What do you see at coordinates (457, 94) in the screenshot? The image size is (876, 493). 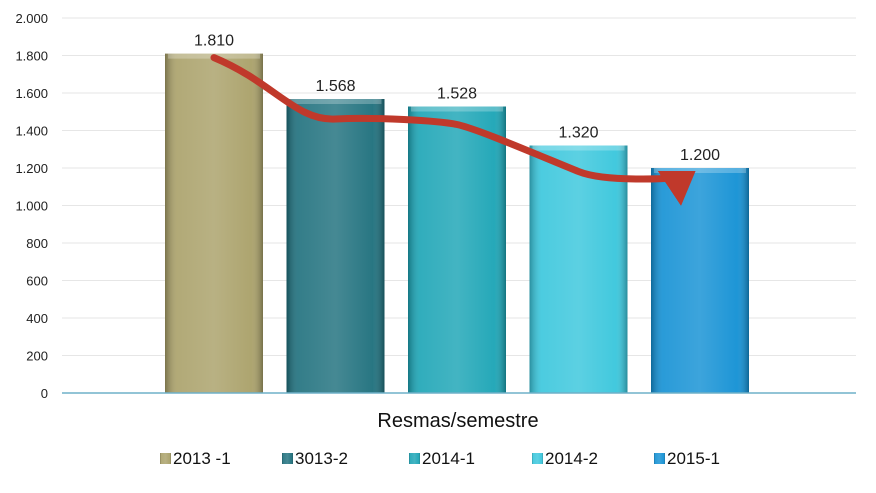 I see `data-label: 1.528` at bounding box center [457, 94].